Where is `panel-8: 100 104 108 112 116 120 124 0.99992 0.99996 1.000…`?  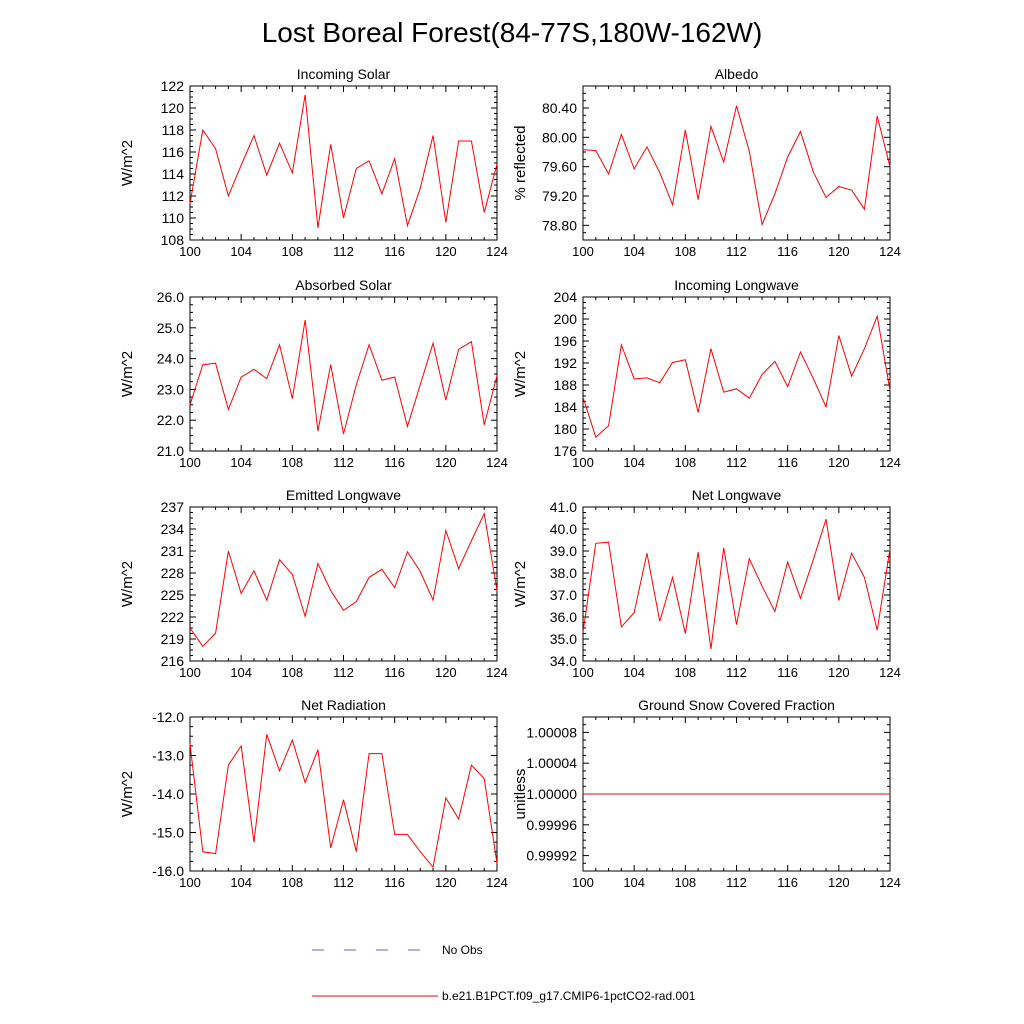 panel-8: 100 104 108 112 116 120 124 0.99992 0.99996 1.000… is located at coordinates (706, 793).